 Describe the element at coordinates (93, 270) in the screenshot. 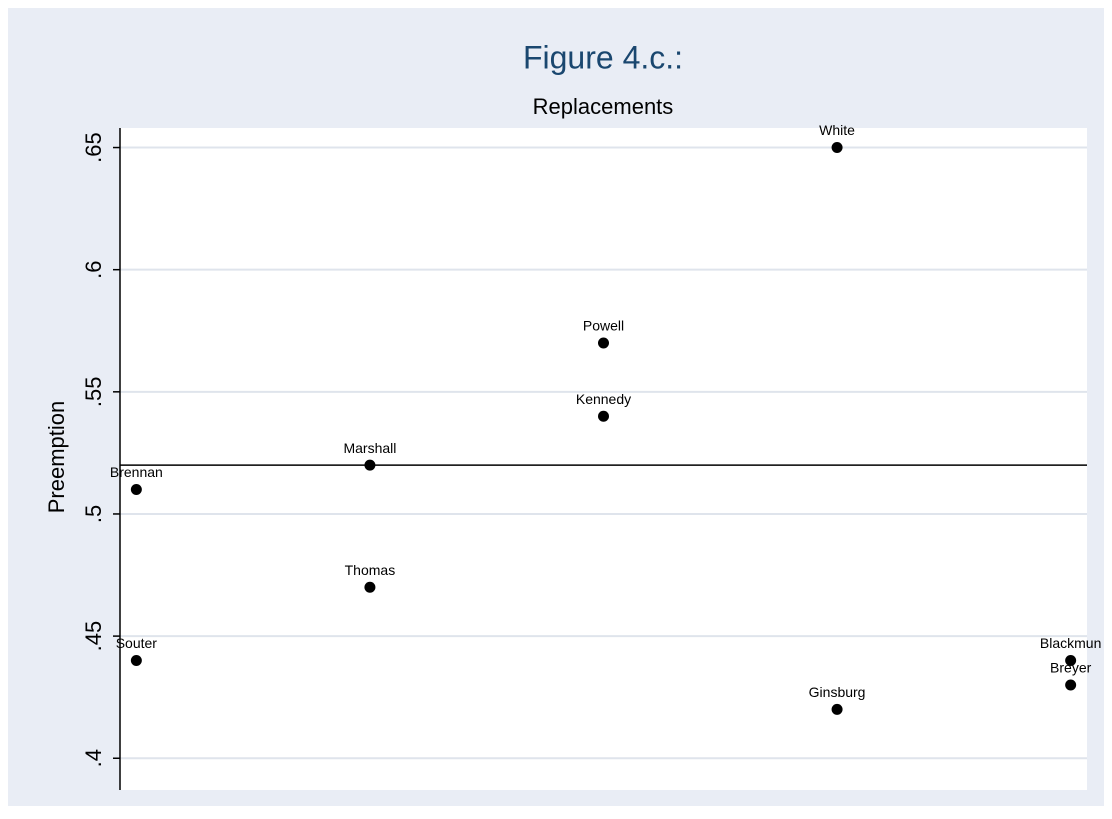

I see `y-tick-label: .6` at that location.